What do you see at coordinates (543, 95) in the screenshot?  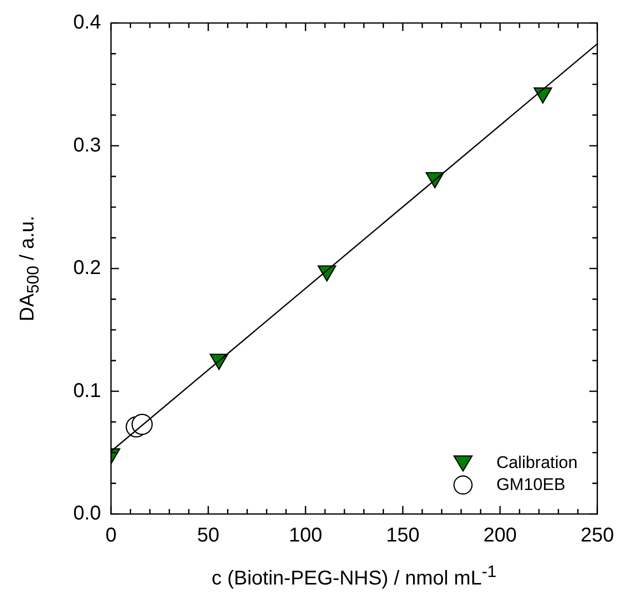 I see `point` at bounding box center [543, 95].